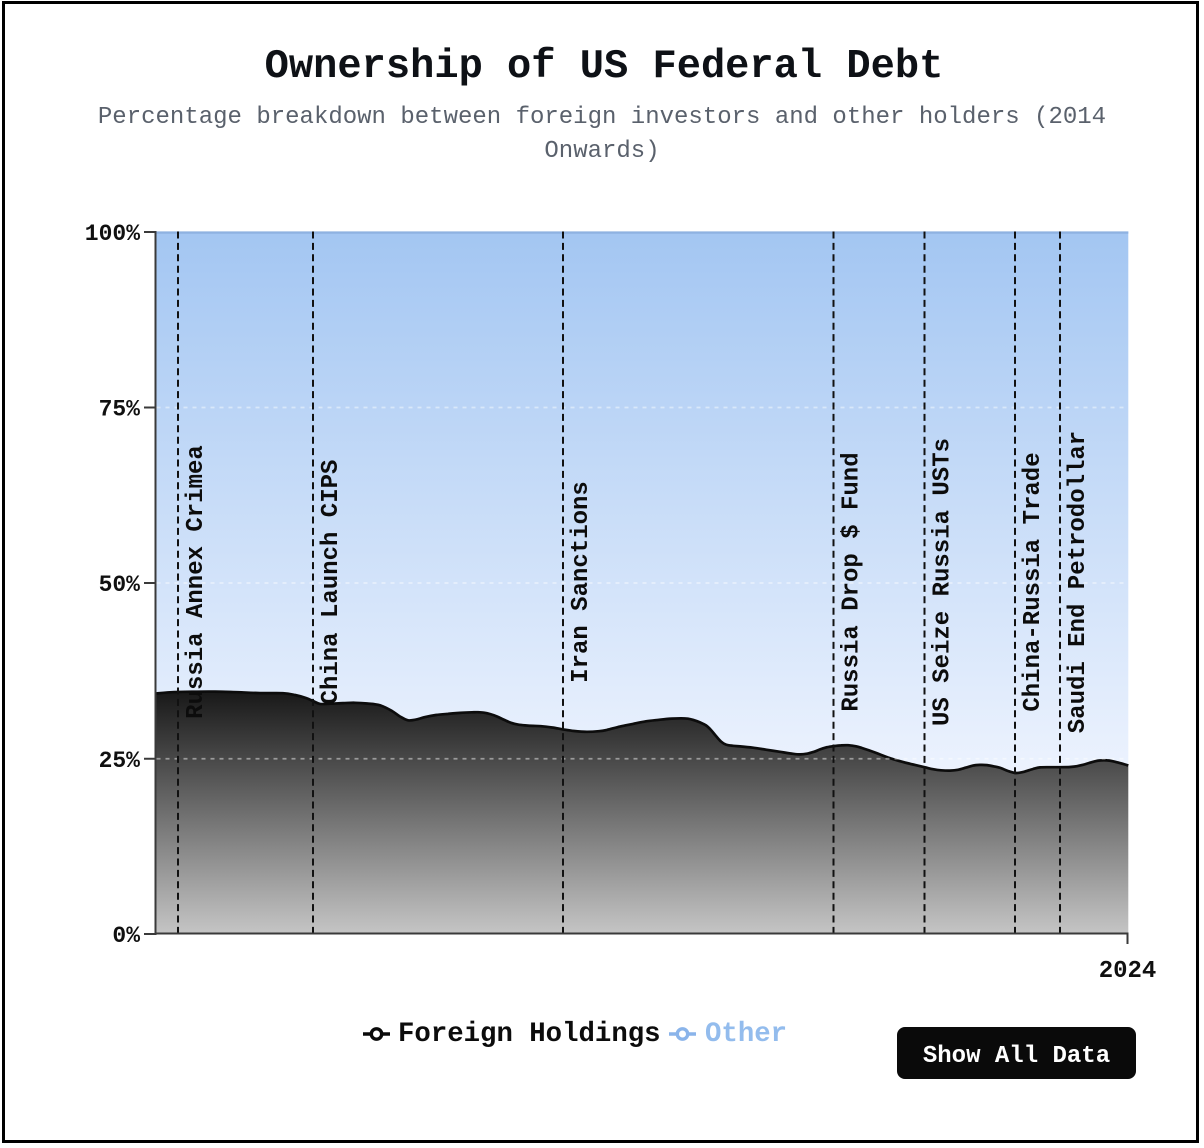 This screenshot has height=1148, width=1204. Describe the element at coordinates (112, 234) in the screenshot. I see `svg-text: 100%` at that location.